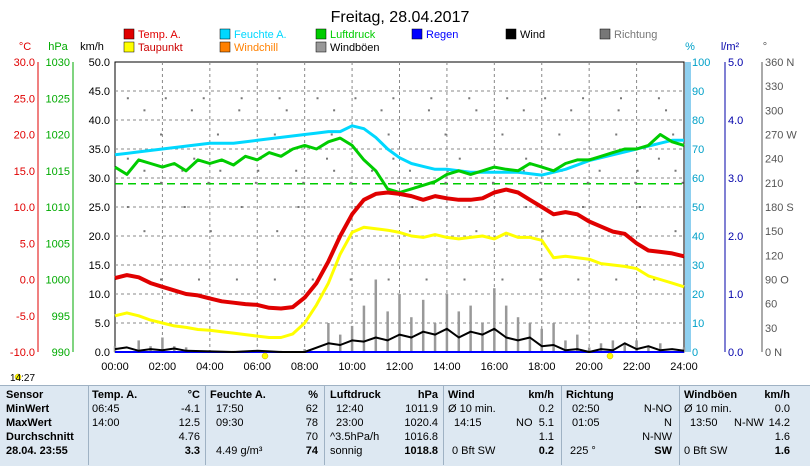  Describe the element at coordinates (99, 121) in the screenshot. I see `wind-tick-label: 40.0` at that location.